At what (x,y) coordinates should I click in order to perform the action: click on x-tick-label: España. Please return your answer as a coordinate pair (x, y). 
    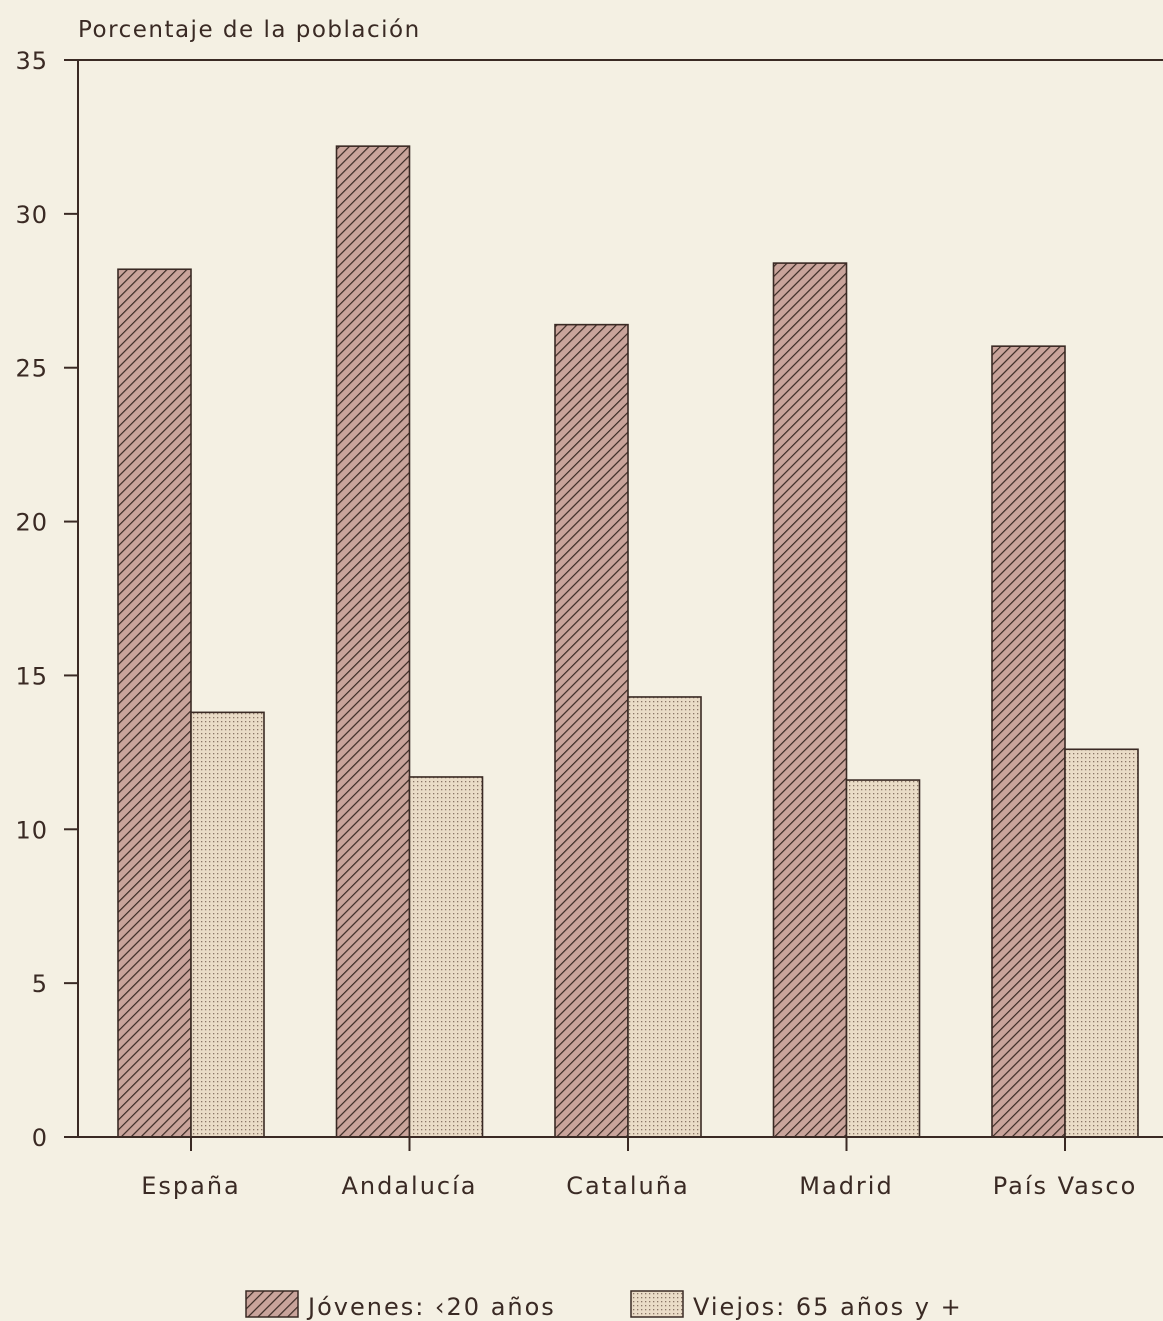
    Looking at the image, I should click on (191, 1186).